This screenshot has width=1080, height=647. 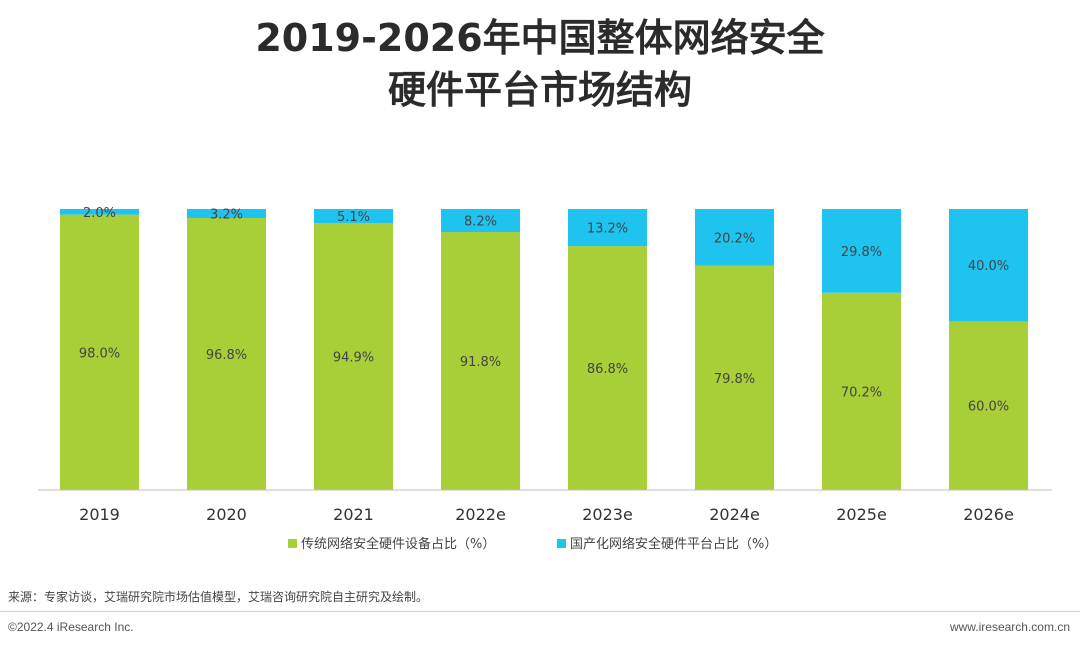 What do you see at coordinates (673, 544) in the screenshot?
I see `legend-label-series2: 国产化网络安全硬件平台占比（%）` at bounding box center [673, 544].